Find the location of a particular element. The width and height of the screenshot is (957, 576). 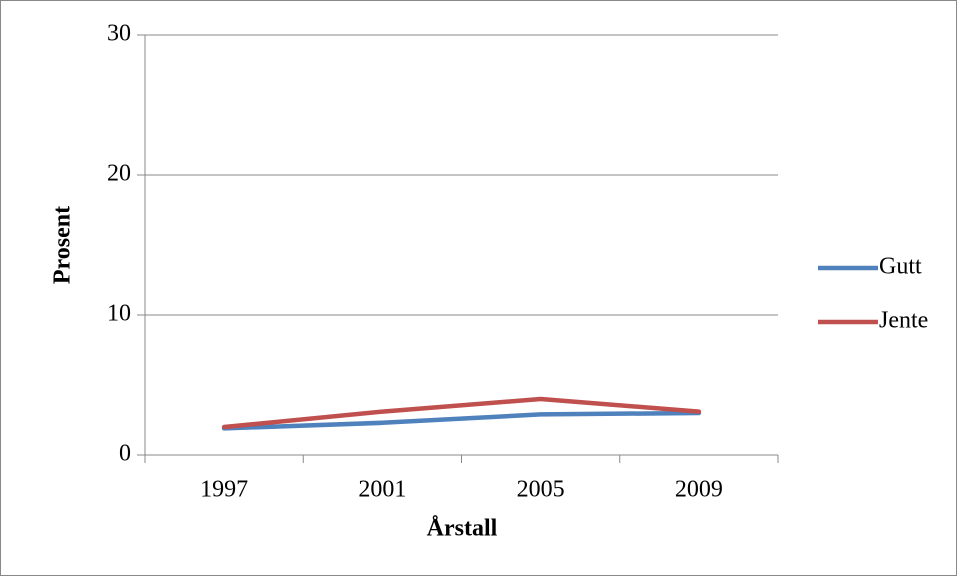

legend-label: Gutt is located at coordinates (900, 267).